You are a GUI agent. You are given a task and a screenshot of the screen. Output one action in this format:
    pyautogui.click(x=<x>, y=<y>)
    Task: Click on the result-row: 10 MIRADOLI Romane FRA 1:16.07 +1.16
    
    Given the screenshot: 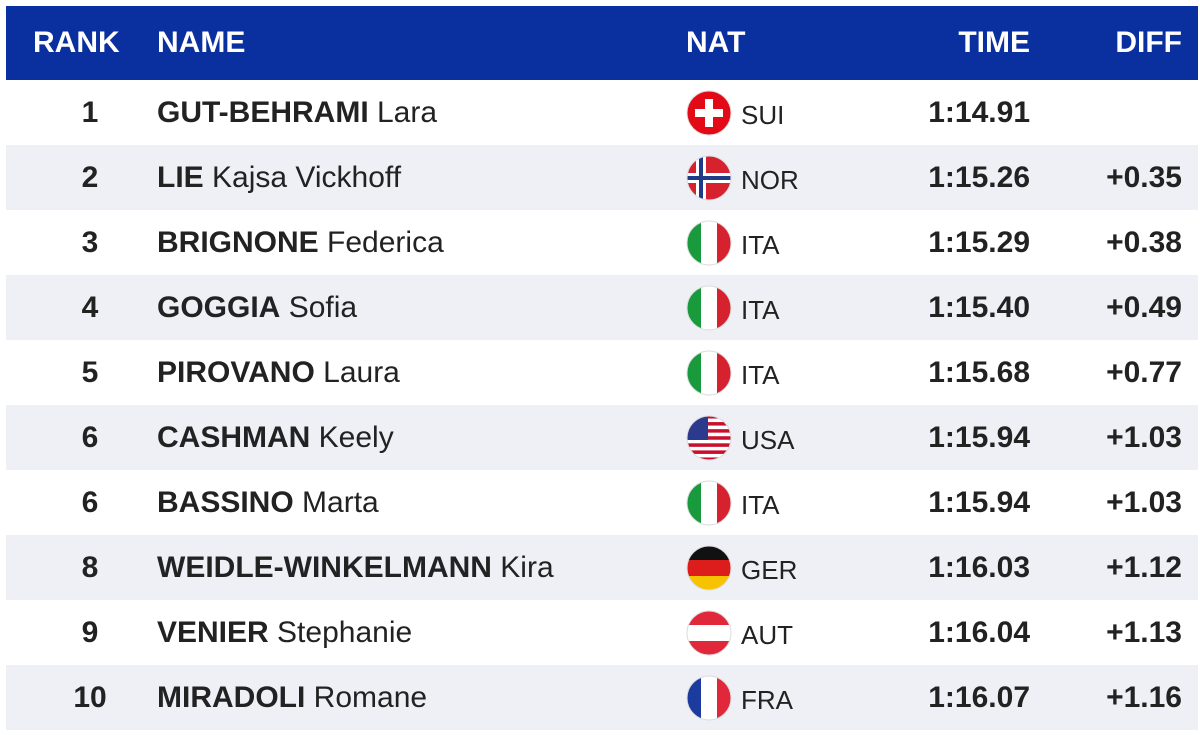 What is the action you would take?
    pyautogui.click(x=602, y=697)
    